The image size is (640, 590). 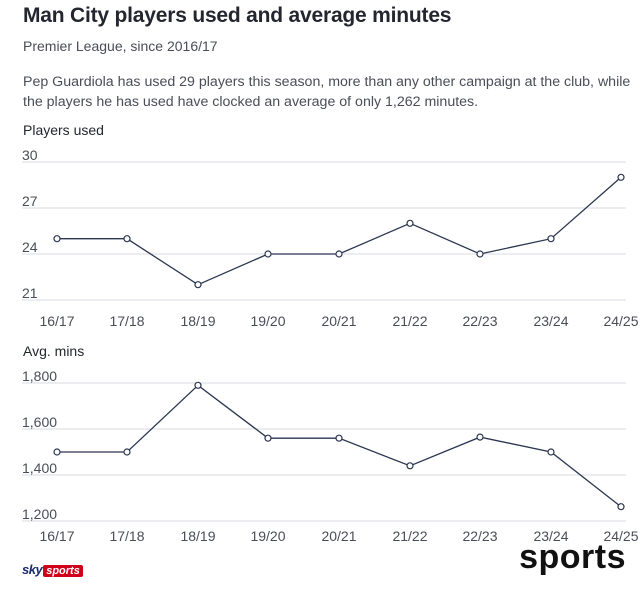 What do you see at coordinates (53, 351) in the screenshot?
I see `axis-title: Avg. mins` at bounding box center [53, 351].